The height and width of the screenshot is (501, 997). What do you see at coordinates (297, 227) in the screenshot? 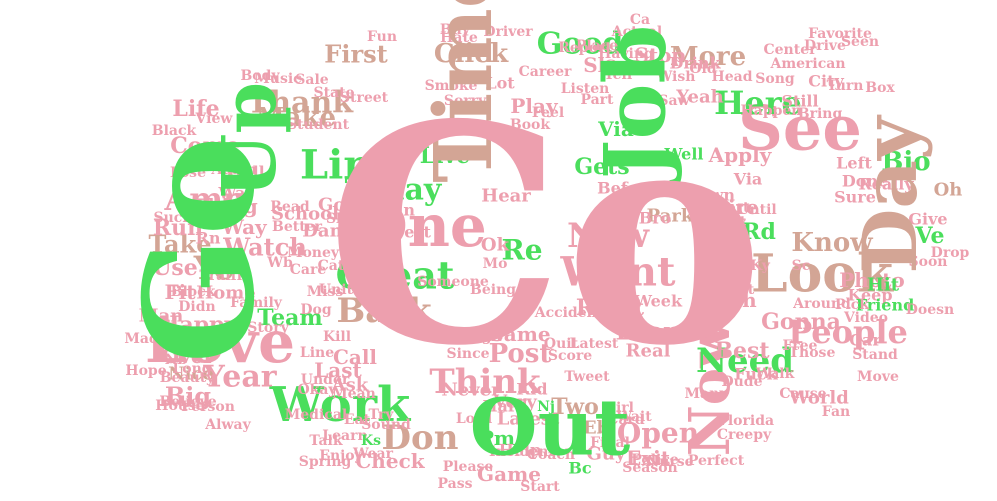
I see `word-better: Better` at bounding box center [297, 227].